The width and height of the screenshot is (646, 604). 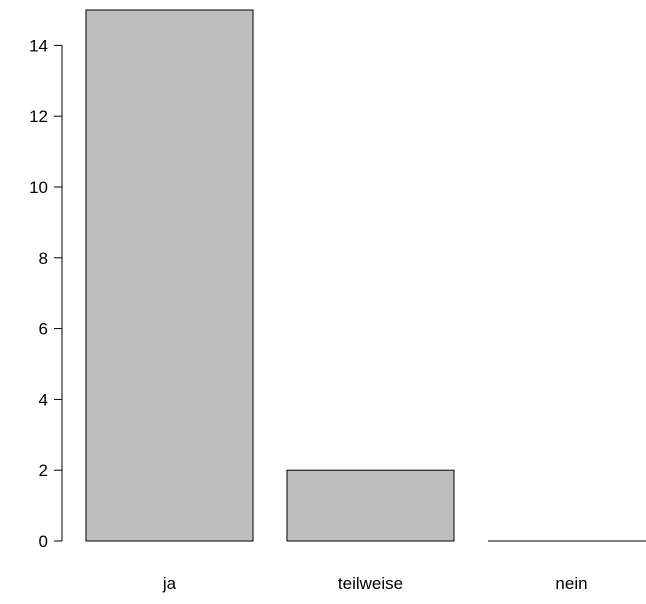 I want to click on y-tick-label: 0, so click(x=43, y=541).